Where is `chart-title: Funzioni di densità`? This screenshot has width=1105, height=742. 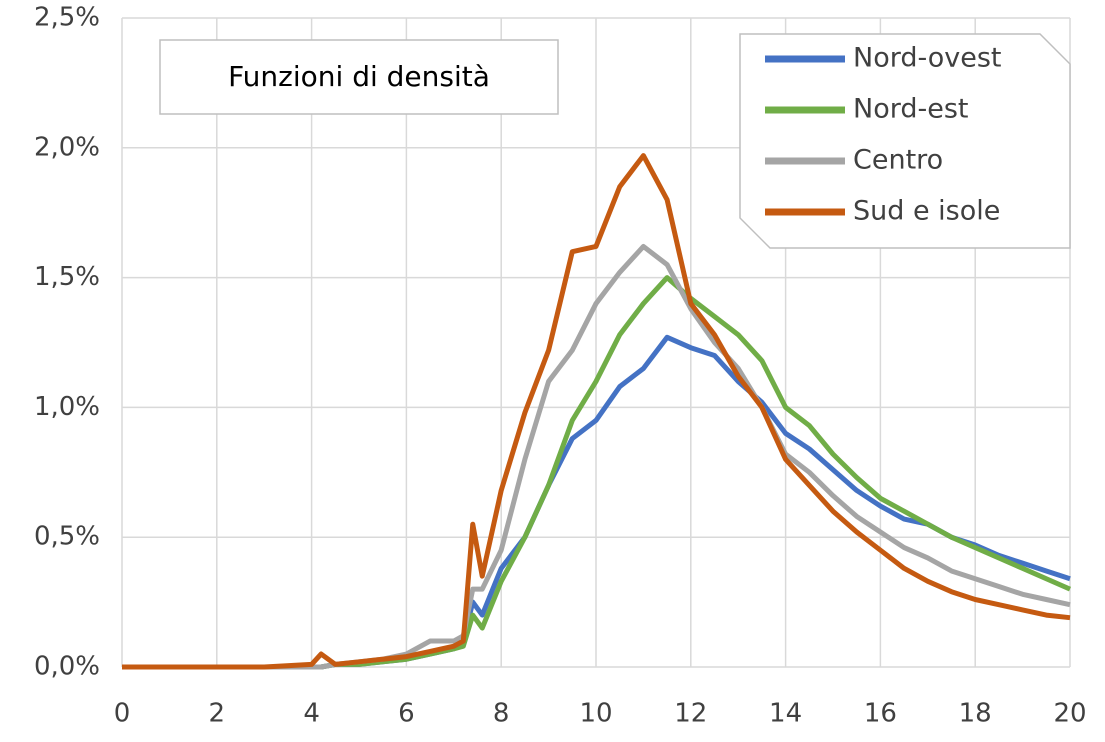 chart-title: Funzioni di densità is located at coordinates (359, 76).